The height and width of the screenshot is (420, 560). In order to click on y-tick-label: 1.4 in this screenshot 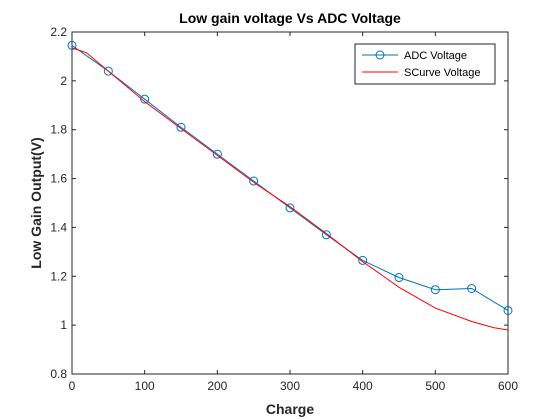, I will do `click(58, 227)`.